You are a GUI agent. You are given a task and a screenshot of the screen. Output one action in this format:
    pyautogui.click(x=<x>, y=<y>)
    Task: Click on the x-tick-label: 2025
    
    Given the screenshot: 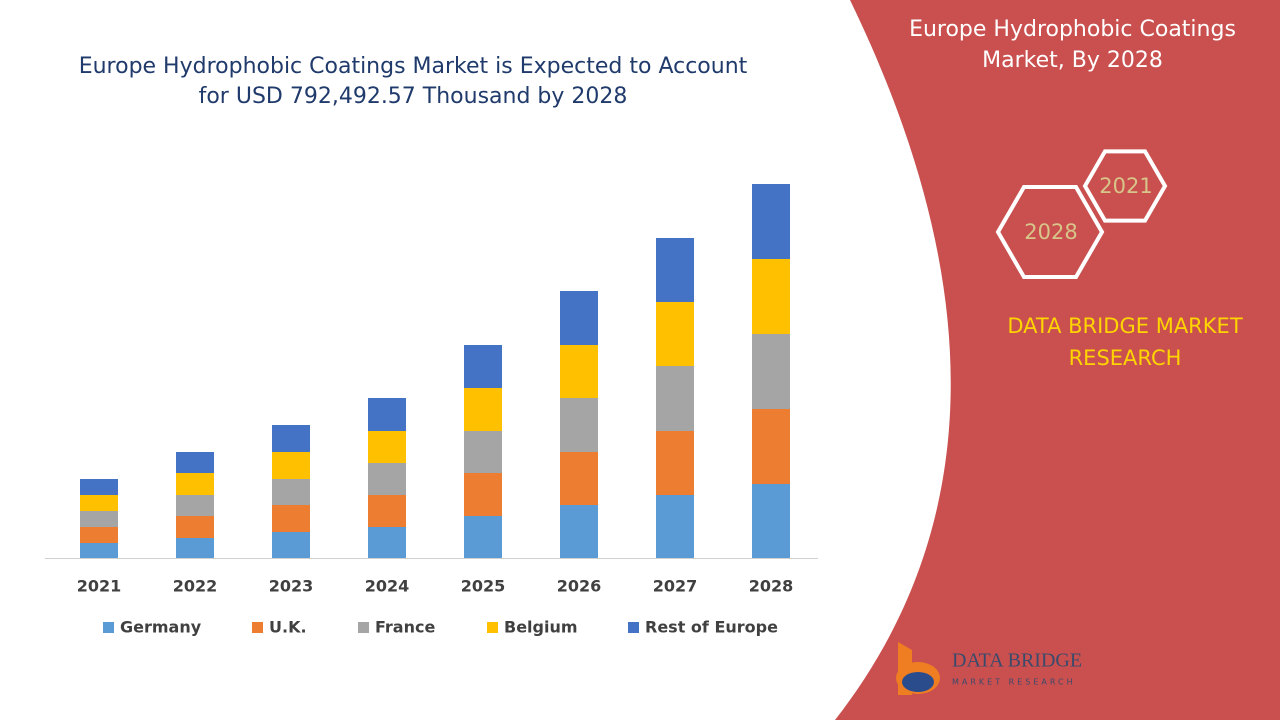 What is the action you would take?
    pyautogui.click(x=483, y=586)
    